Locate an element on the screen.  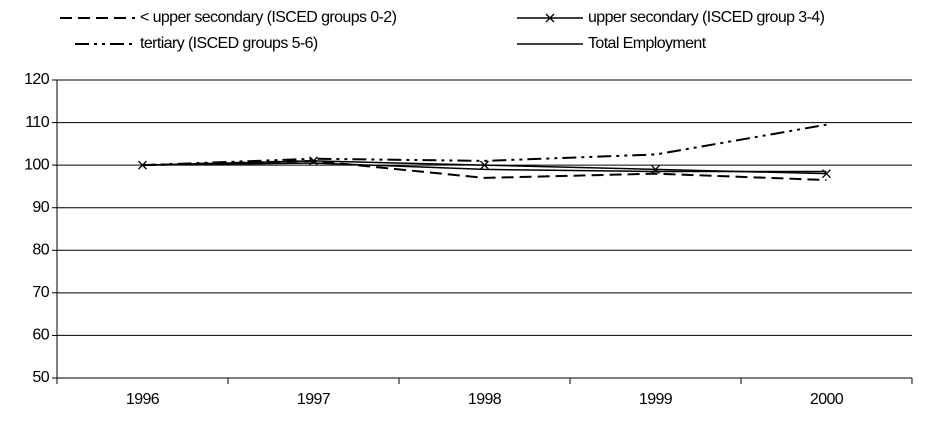
y-tick-label: 70 is located at coordinates (40, 292).